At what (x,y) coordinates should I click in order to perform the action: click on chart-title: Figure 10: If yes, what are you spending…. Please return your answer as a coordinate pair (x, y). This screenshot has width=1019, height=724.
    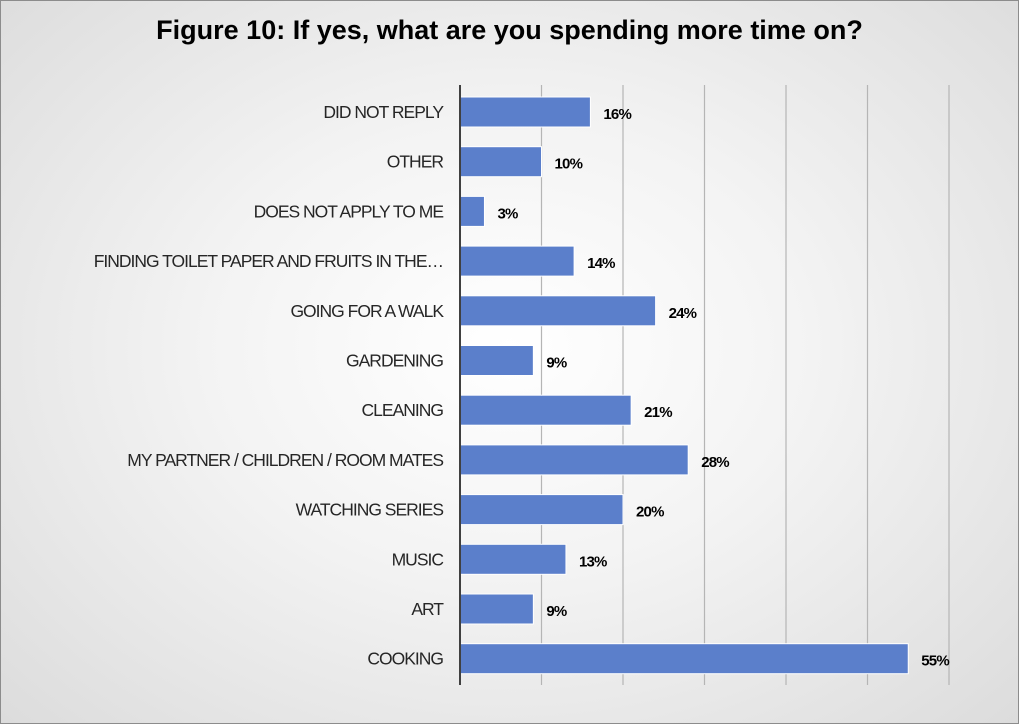
    Looking at the image, I should click on (509, 30).